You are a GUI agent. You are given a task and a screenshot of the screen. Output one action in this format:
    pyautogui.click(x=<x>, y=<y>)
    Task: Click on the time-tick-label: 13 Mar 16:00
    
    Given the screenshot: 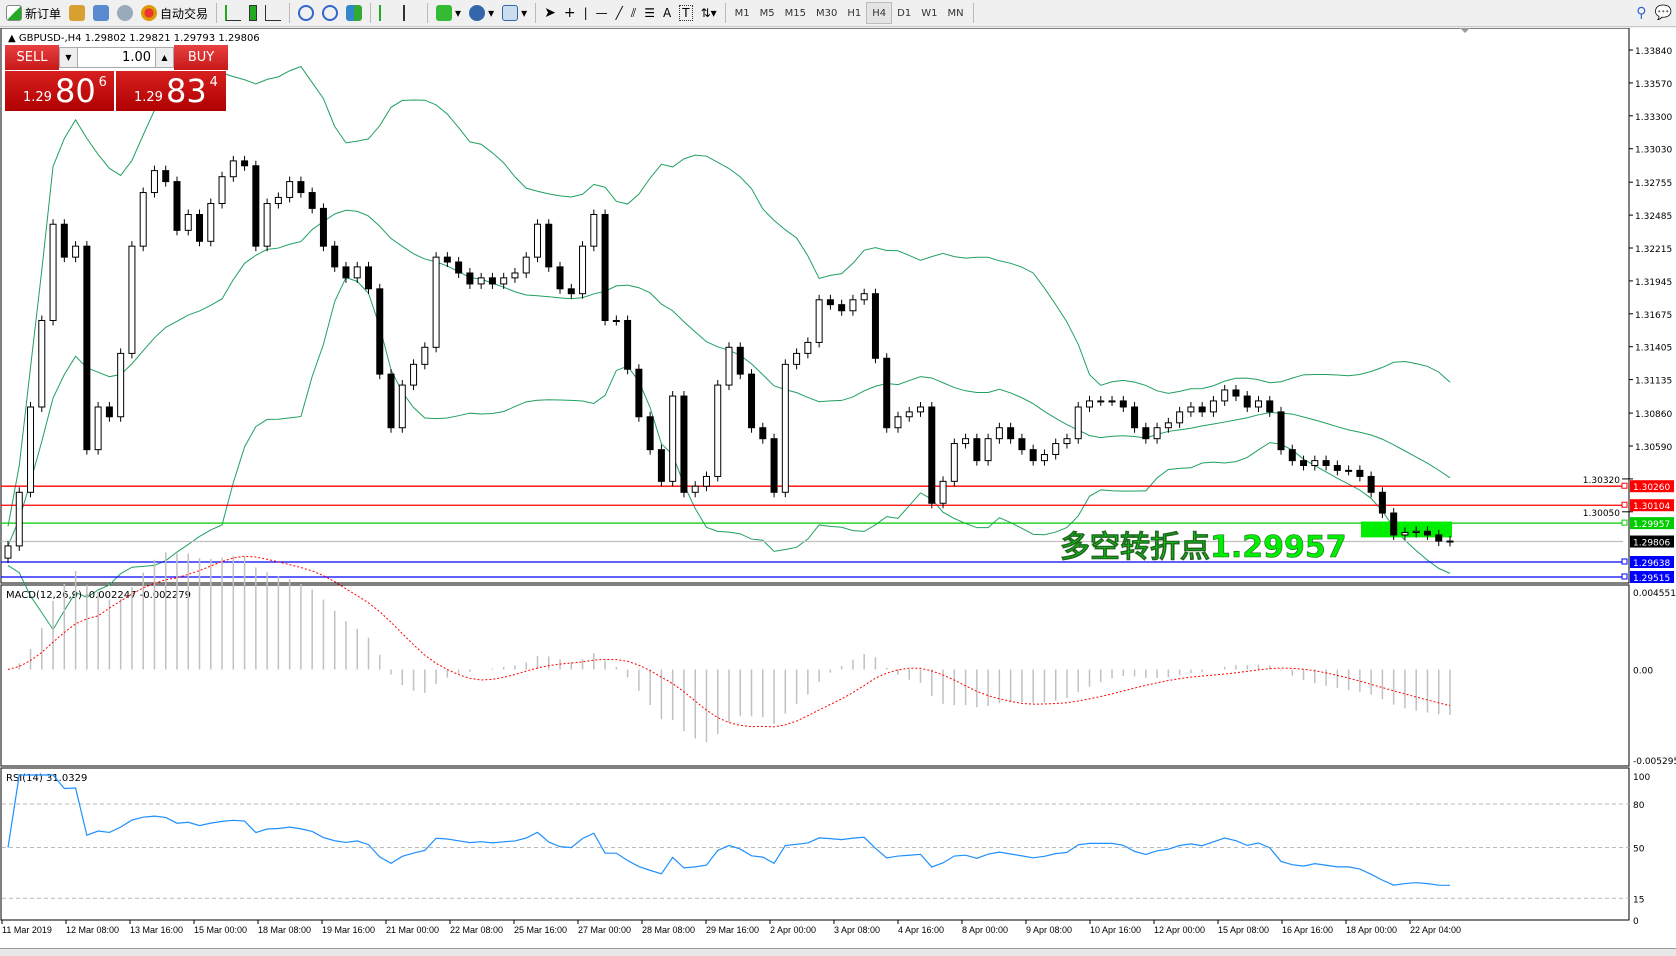 What is the action you would take?
    pyautogui.click(x=156, y=930)
    